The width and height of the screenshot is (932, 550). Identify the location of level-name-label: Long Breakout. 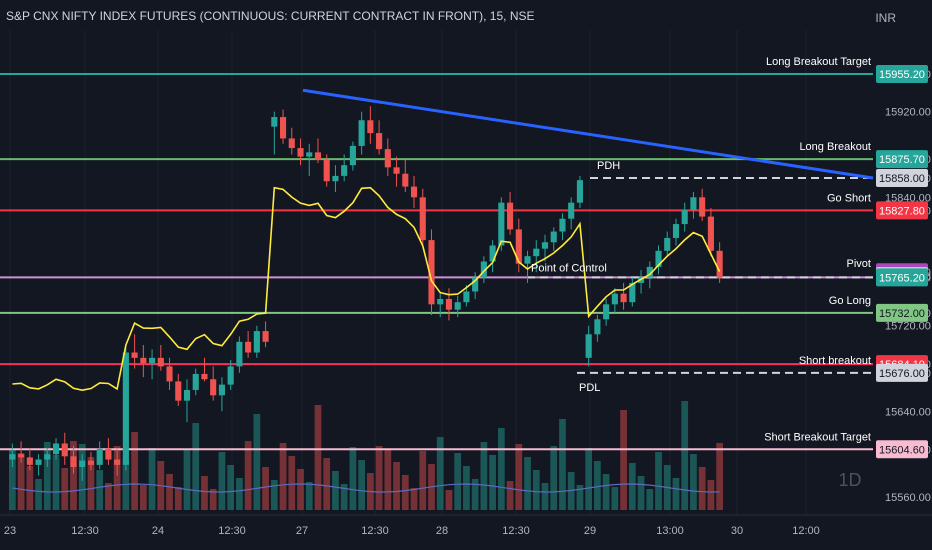
(835, 147).